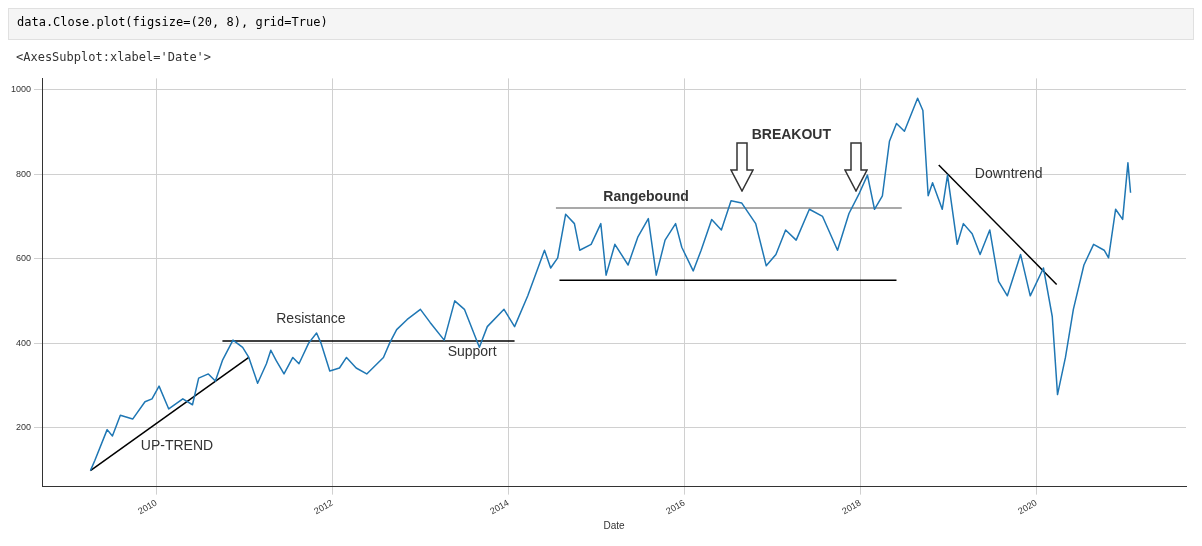  What do you see at coordinates (323, 507) in the screenshot?
I see `x-tick-label: 2012` at bounding box center [323, 507].